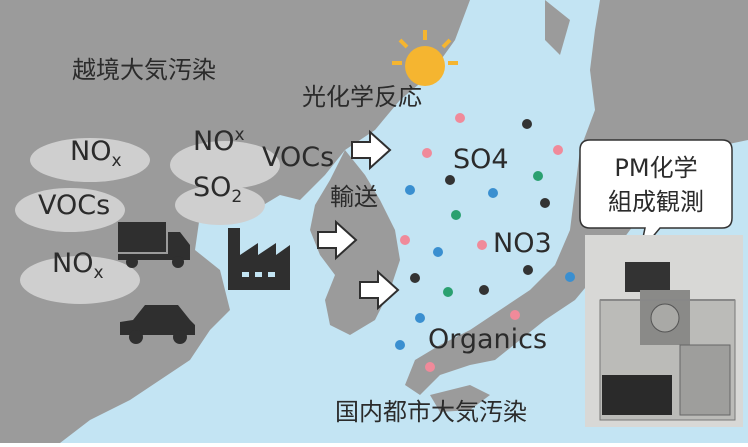 The image size is (748, 447). What do you see at coordinates (655, 168) in the screenshot?
I see `bubble-line: PM化学` at bounding box center [655, 168].